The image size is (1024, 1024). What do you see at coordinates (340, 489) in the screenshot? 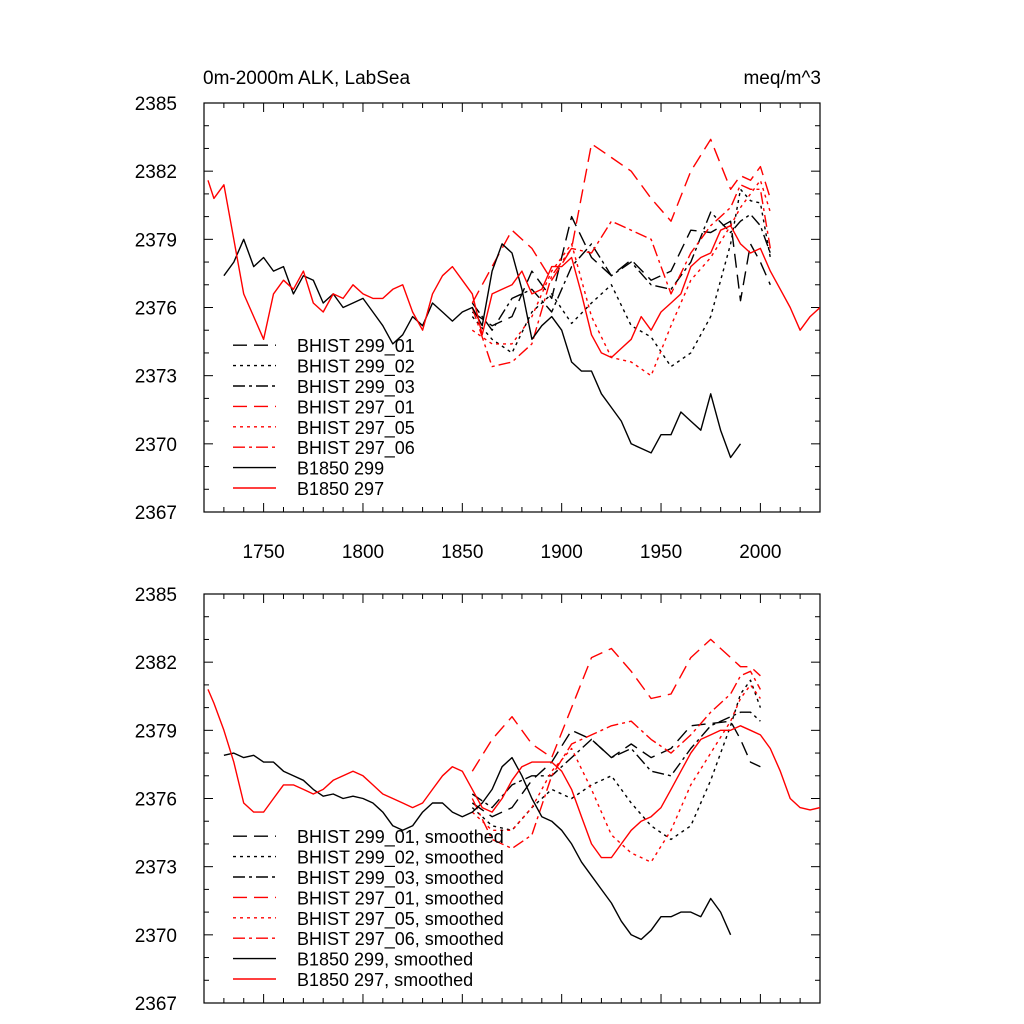
I see `legend-label: B1850 297` at bounding box center [340, 489].